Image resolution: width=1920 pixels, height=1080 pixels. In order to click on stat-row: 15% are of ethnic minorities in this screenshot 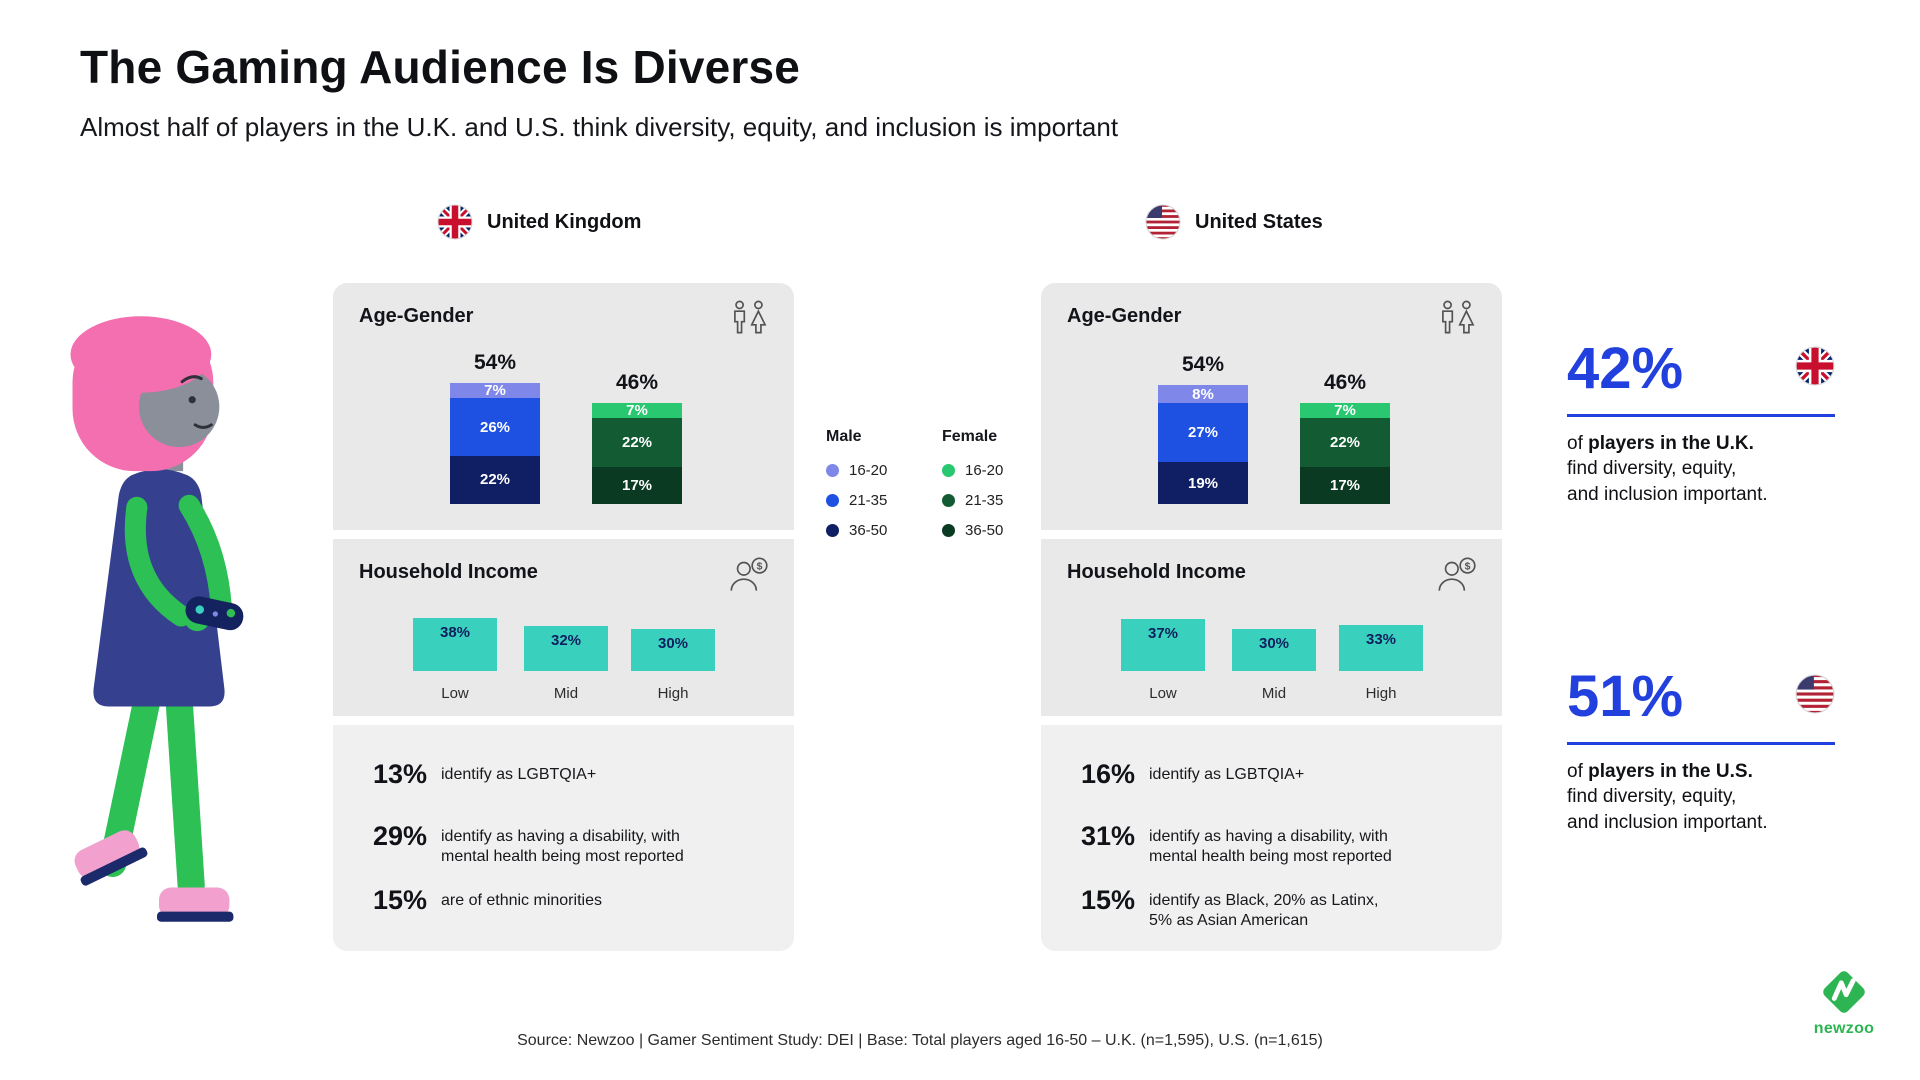, I will do `click(487, 900)`.